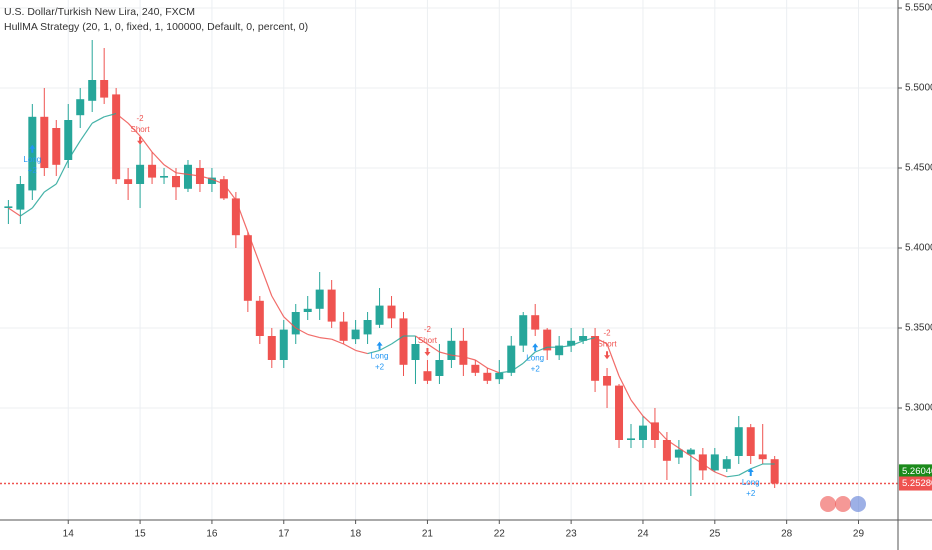  Describe the element at coordinates (918, 8) in the screenshot. I see `y-tick-label: 5.55000` at that location.